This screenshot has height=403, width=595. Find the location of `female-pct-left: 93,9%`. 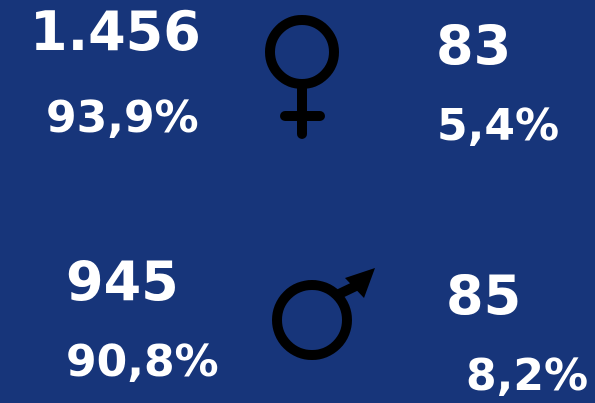

female-pct-left: 93,9% is located at coordinates (122, 117).